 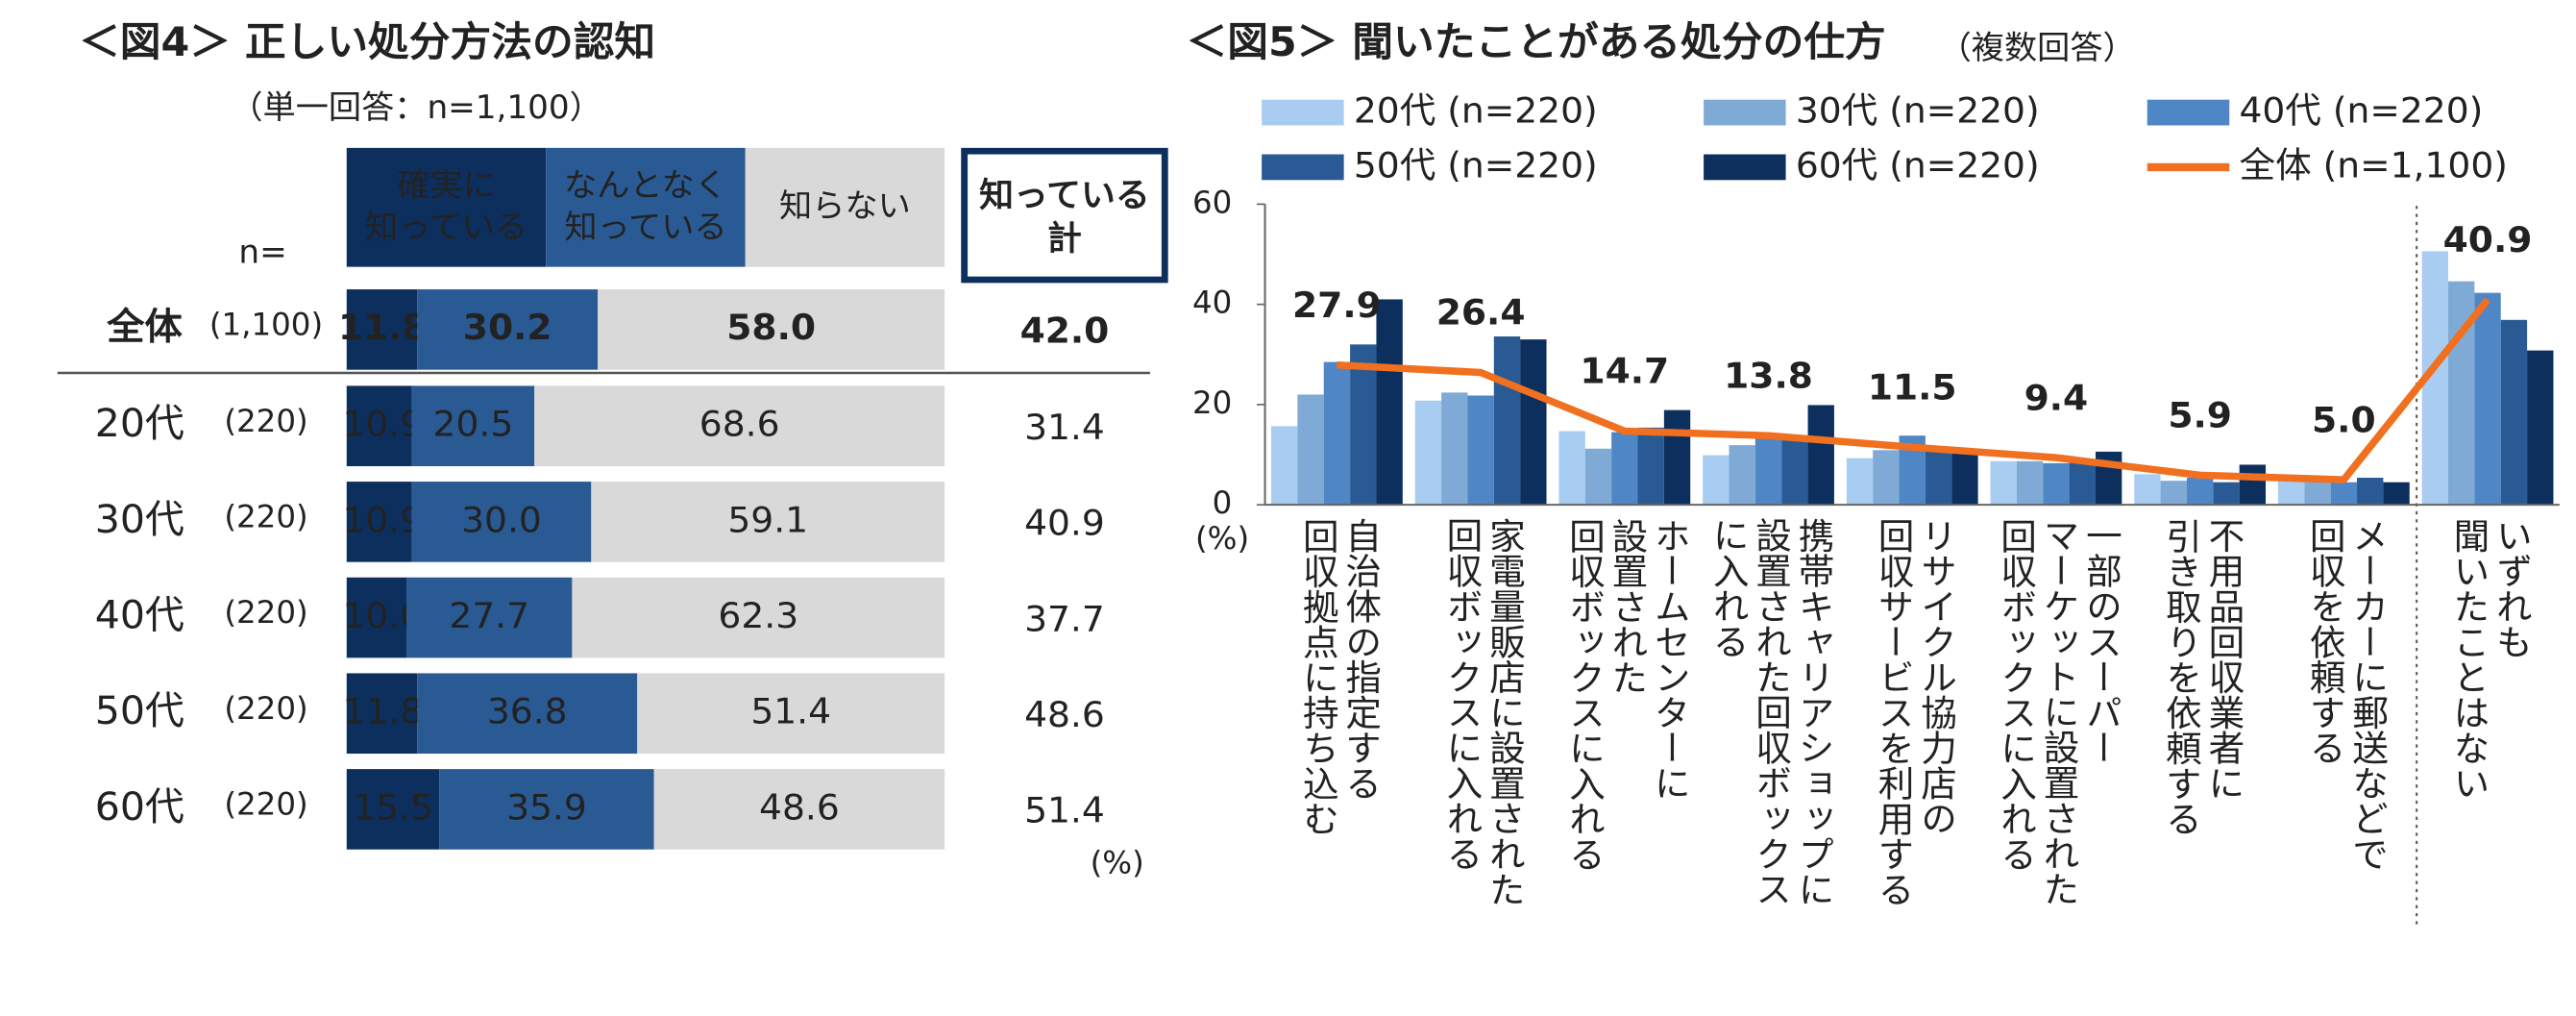 I want to click on chart-subtitle: （複数回答）, so click(x=2037, y=48).